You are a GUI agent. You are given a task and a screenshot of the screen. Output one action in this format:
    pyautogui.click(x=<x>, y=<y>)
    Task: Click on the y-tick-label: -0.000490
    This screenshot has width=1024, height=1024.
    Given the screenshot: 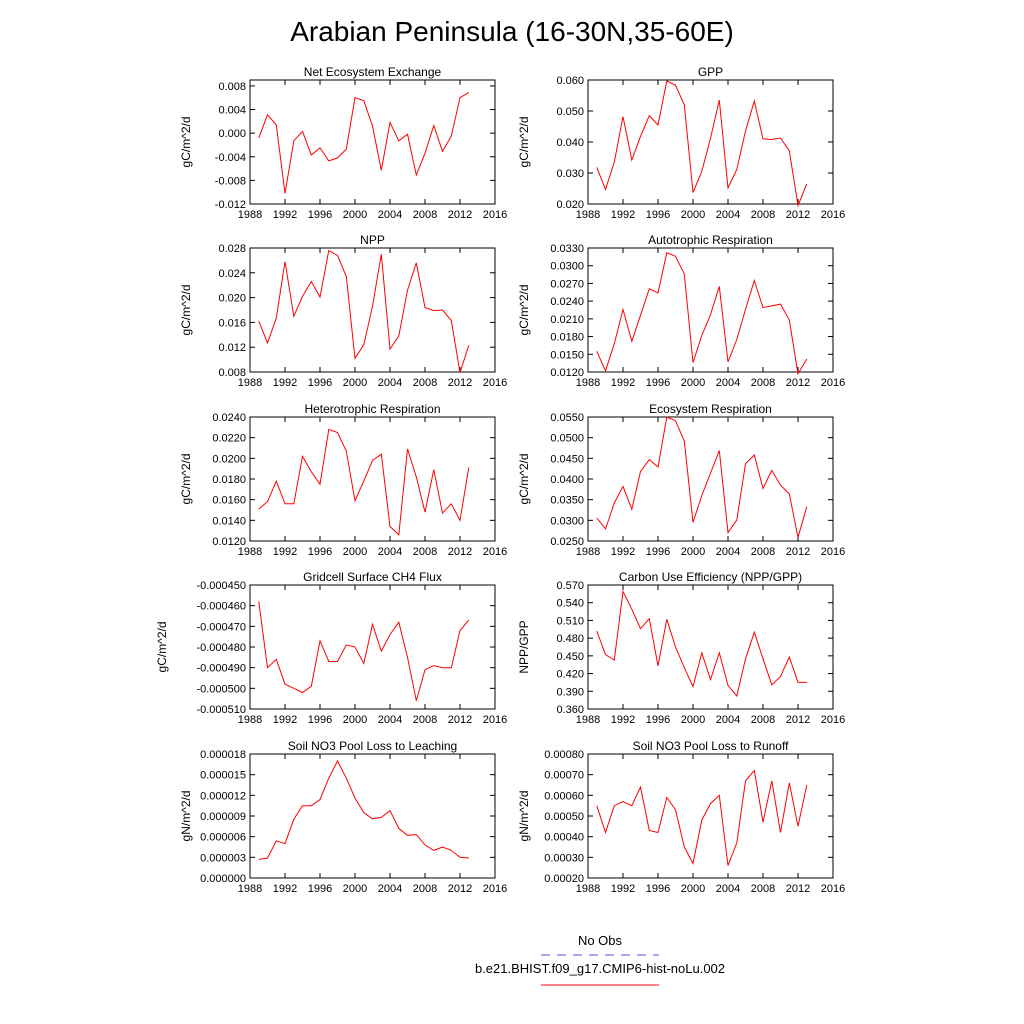 What is the action you would take?
    pyautogui.click(x=221, y=669)
    